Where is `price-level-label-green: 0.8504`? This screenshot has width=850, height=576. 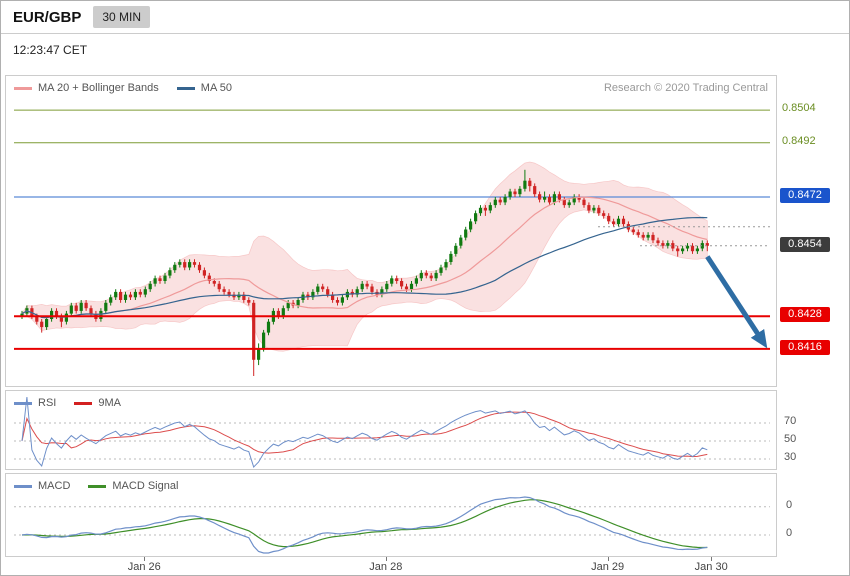 price-level-label-green: 0.8504 is located at coordinates (799, 108).